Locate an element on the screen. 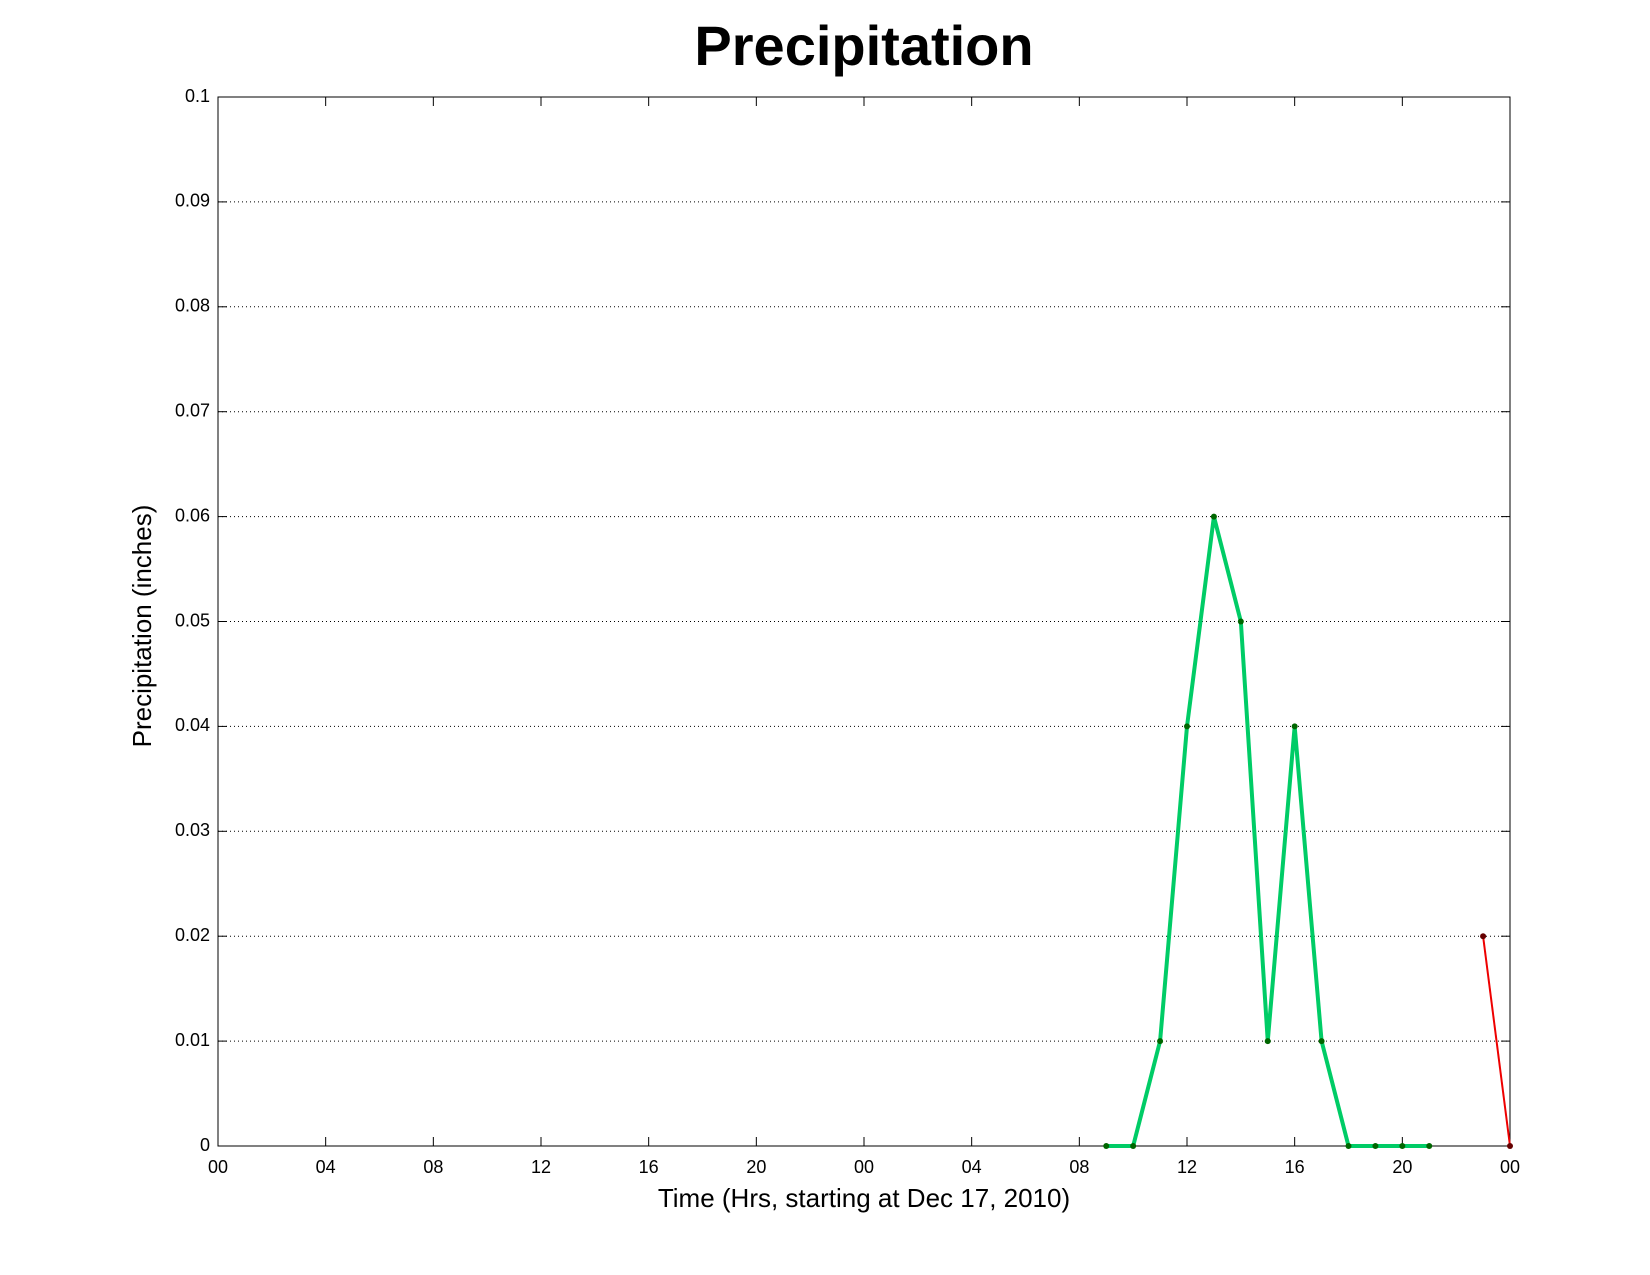 This screenshot has width=1650, height=1275. y-tick-label: 0.03 is located at coordinates (192, 830).